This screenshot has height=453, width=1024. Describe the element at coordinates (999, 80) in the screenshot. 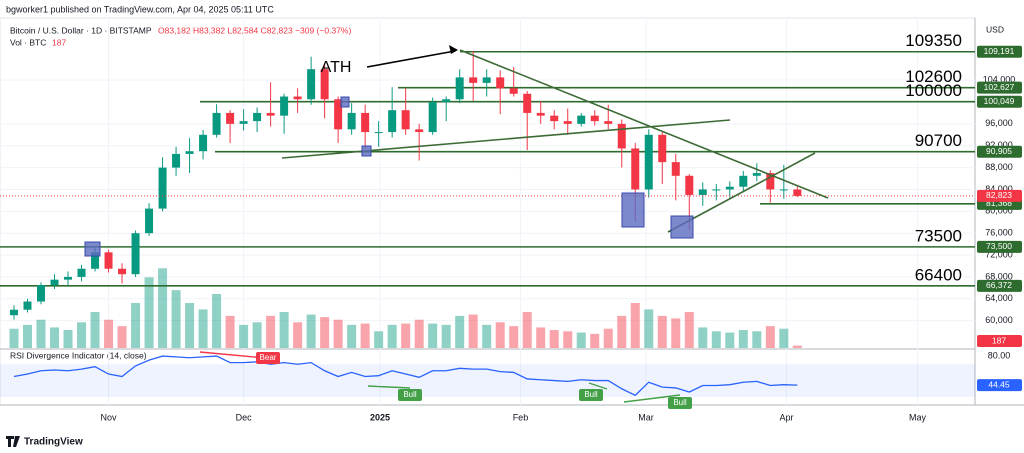

I see `y-tick-label: 104,000` at that location.